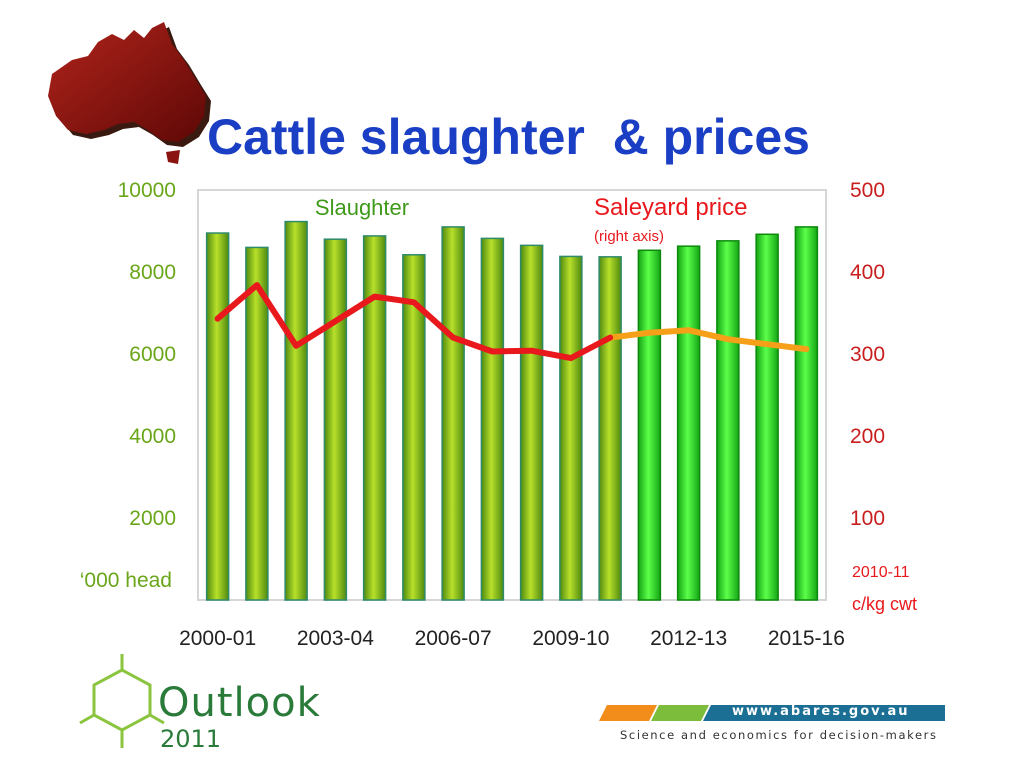 This screenshot has height=768, width=1024. I want to click on left-axis-tick: 10000, so click(147, 190).